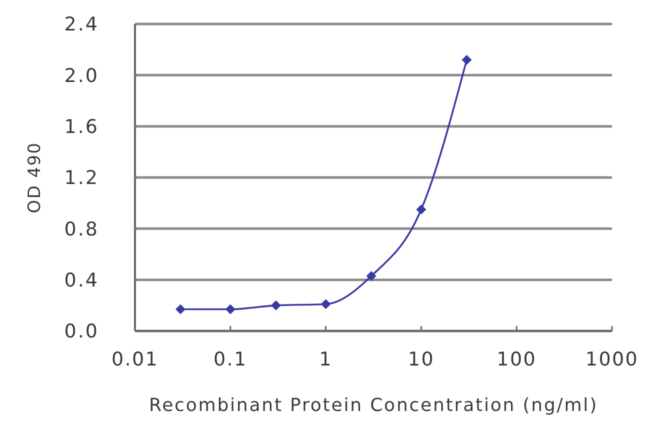  I want to click on y-tick-label: 2.0, so click(81, 75).